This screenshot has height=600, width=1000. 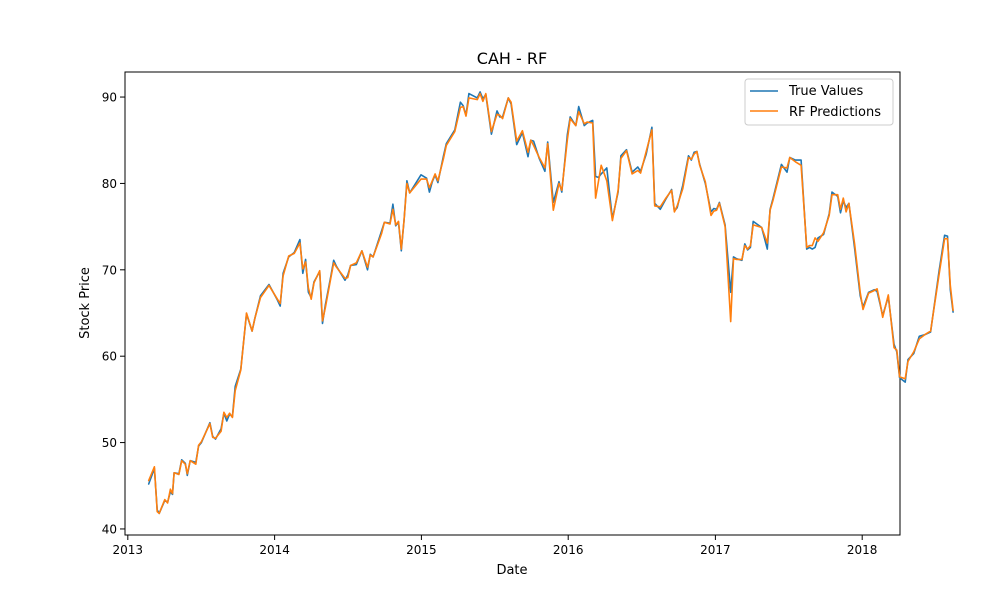 I want to click on legend-label-rf-predictions: RF Predictions, so click(x=835, y=112).